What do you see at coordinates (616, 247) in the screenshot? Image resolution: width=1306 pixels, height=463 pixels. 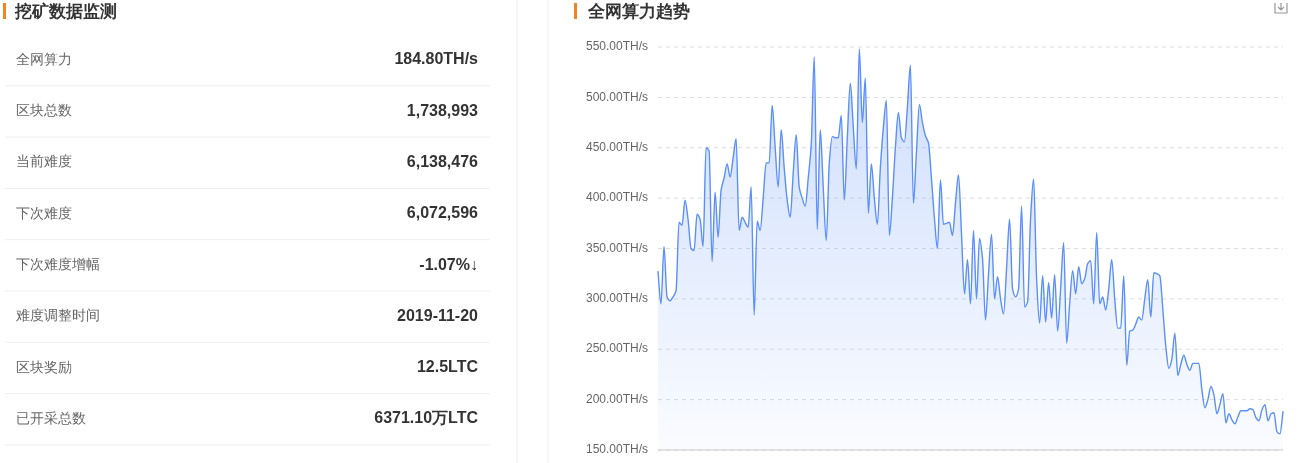 I see `y-tick-label: 350.00TH/s` at bounding box center [616, 247].